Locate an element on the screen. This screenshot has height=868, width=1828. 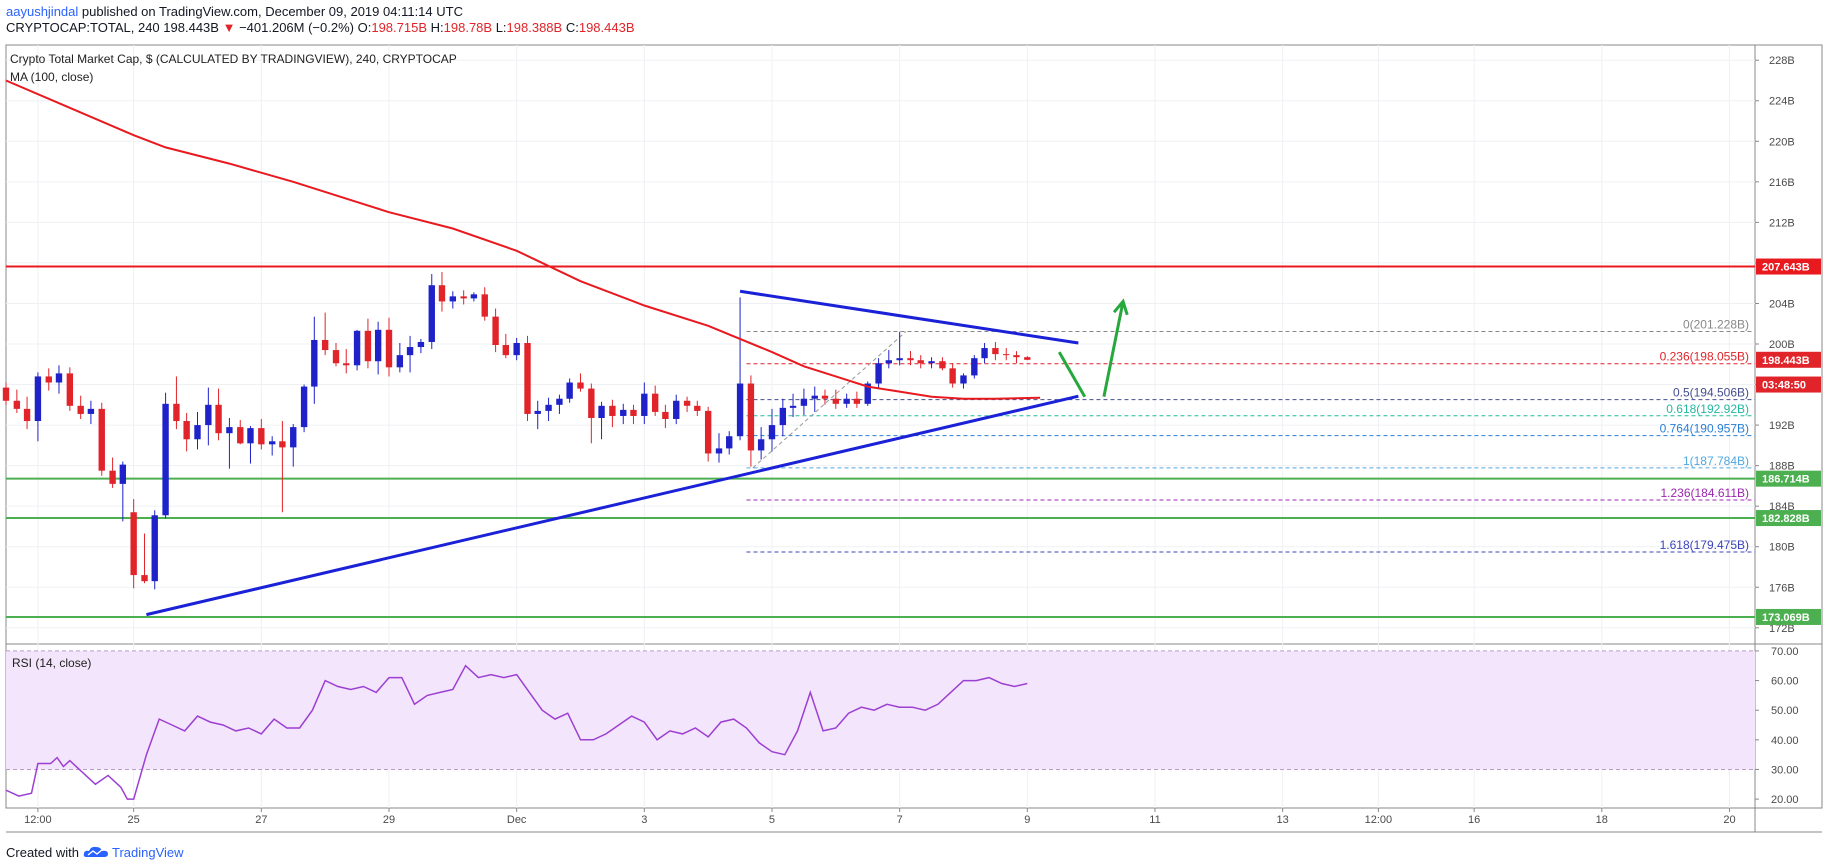
price-label-text: 03:48:50 is located at coordinates (1784, 386).